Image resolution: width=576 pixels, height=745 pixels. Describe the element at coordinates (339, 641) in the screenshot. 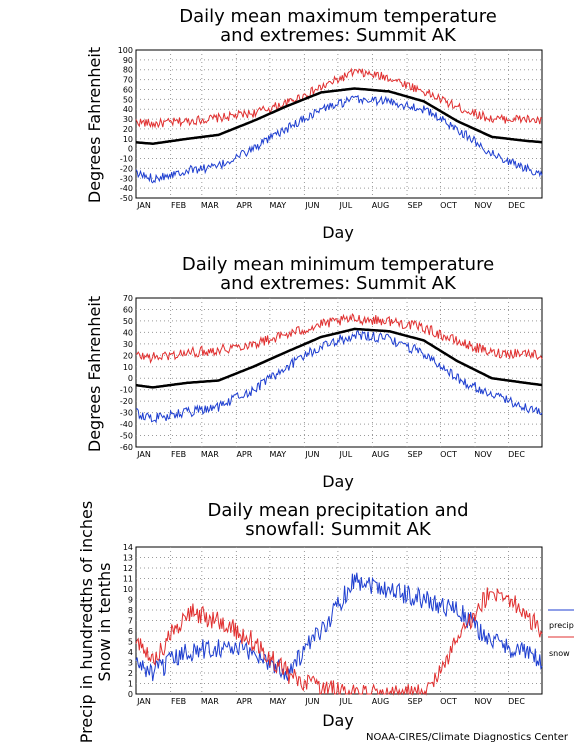

I see `series-line-snow` at that location.